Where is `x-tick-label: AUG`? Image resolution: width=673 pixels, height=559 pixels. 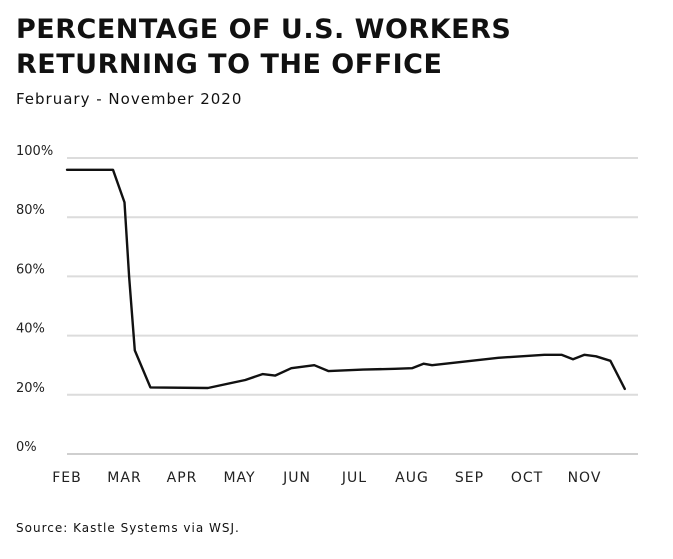 x-tick-label: AUG is located at coordinates (412, 478).